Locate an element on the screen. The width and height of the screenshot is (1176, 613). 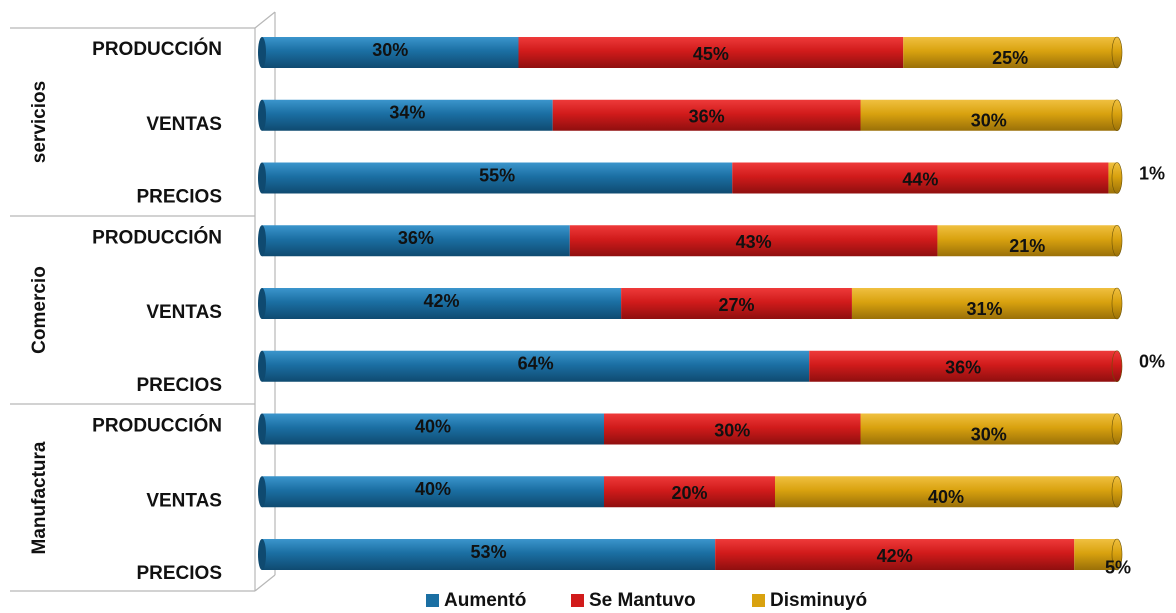
legend-label: Se Mantuvo is located at coordinates (642, 600).